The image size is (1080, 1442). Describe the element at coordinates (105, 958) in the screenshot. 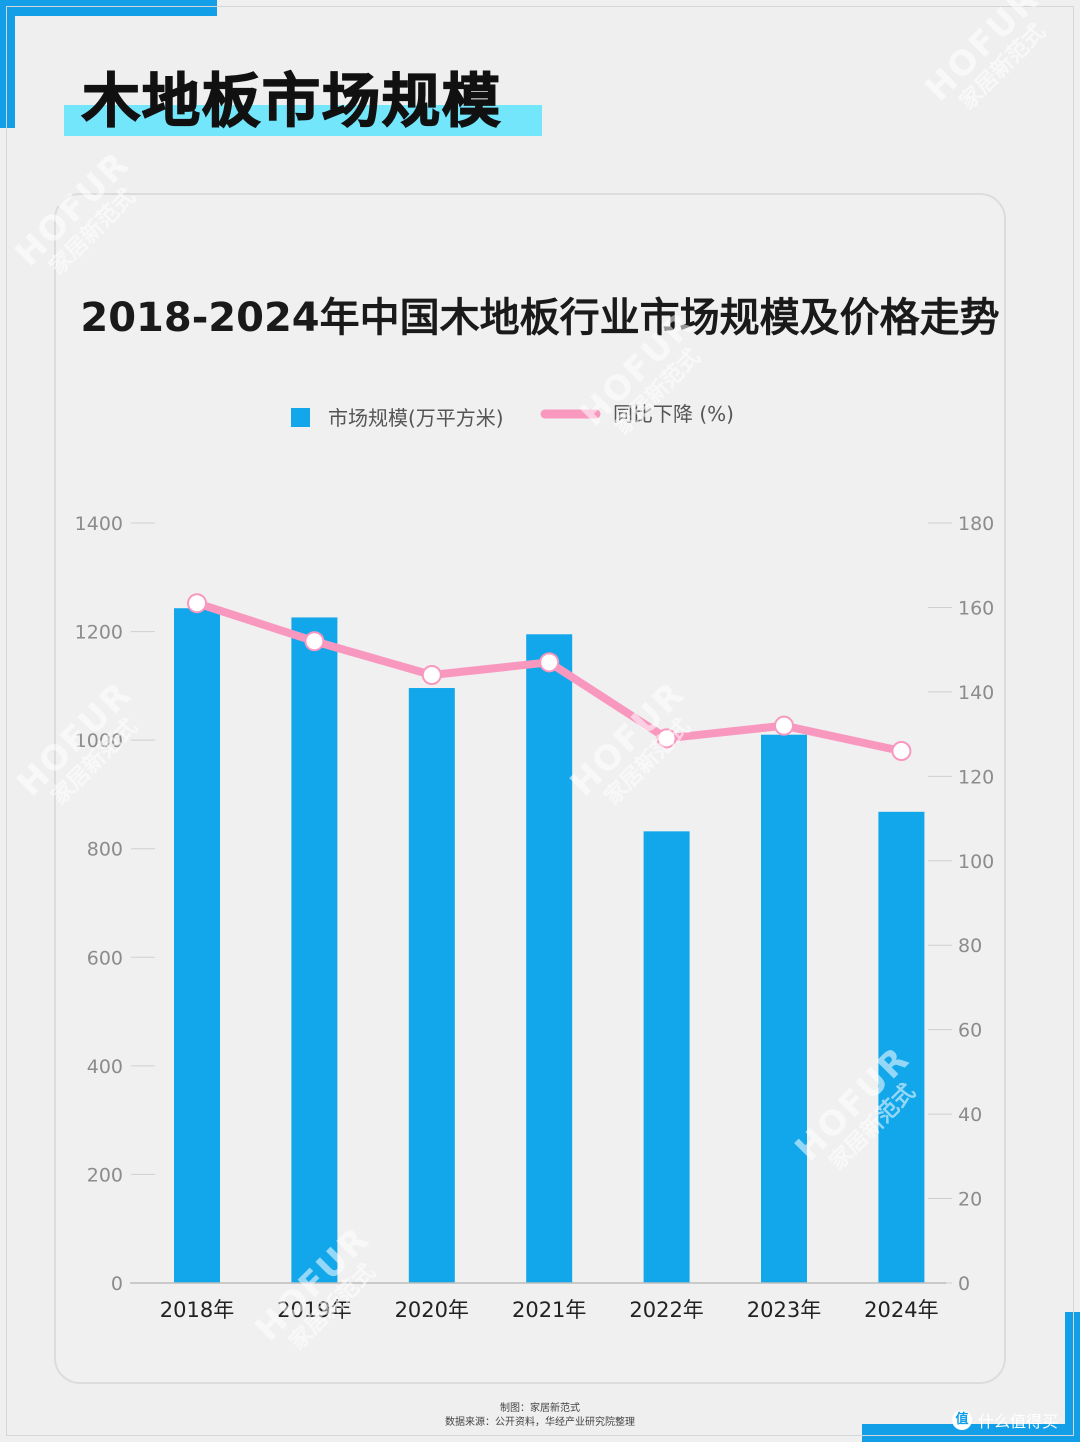

I see `y-left-tick-label: 600` at that location.